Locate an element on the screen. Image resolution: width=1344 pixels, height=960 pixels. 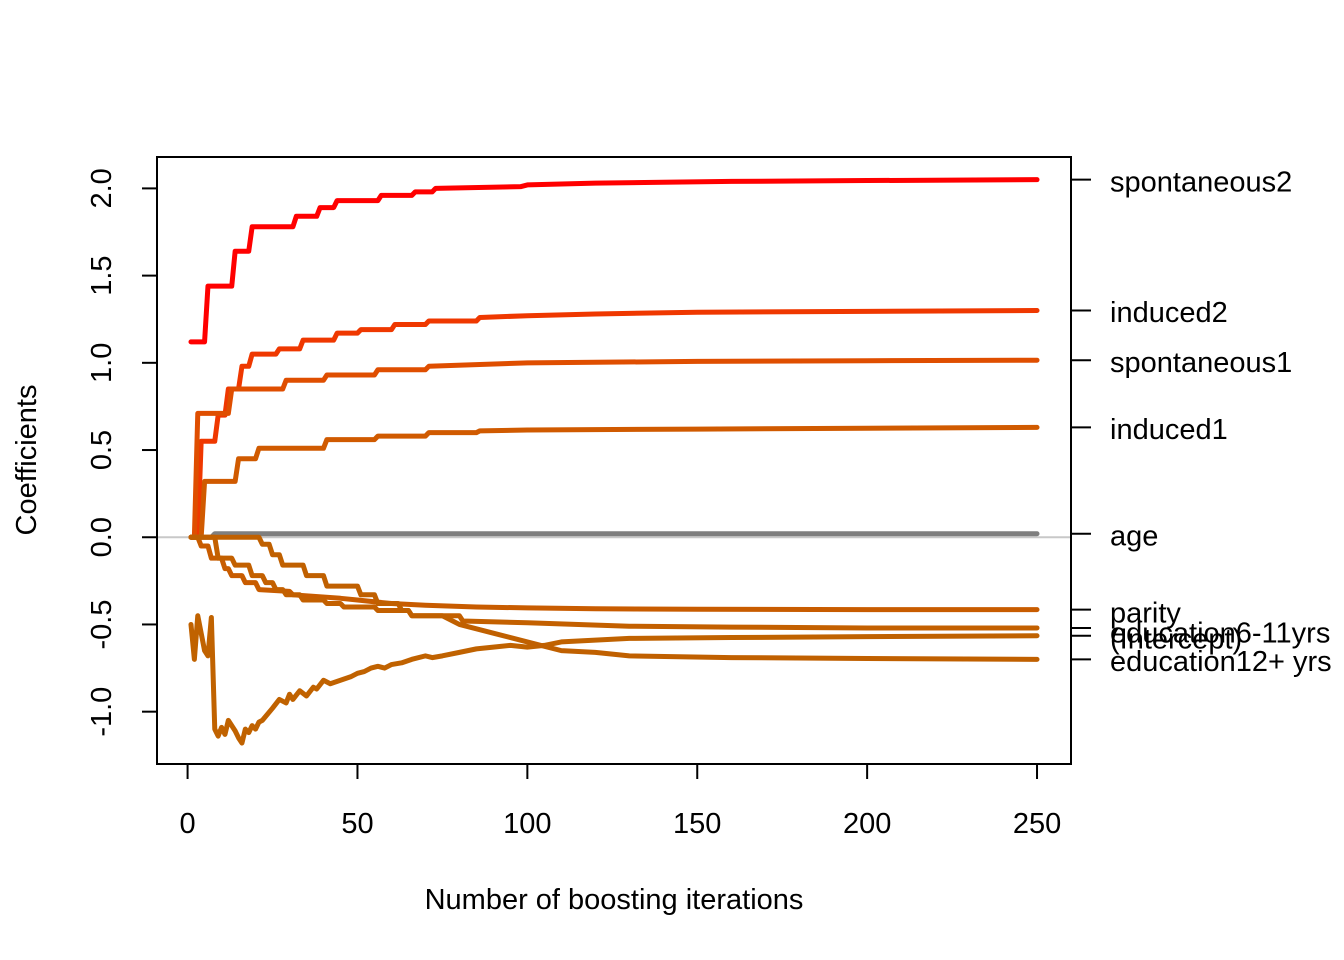
series-line-intercept is located at coordinates (614, 679).